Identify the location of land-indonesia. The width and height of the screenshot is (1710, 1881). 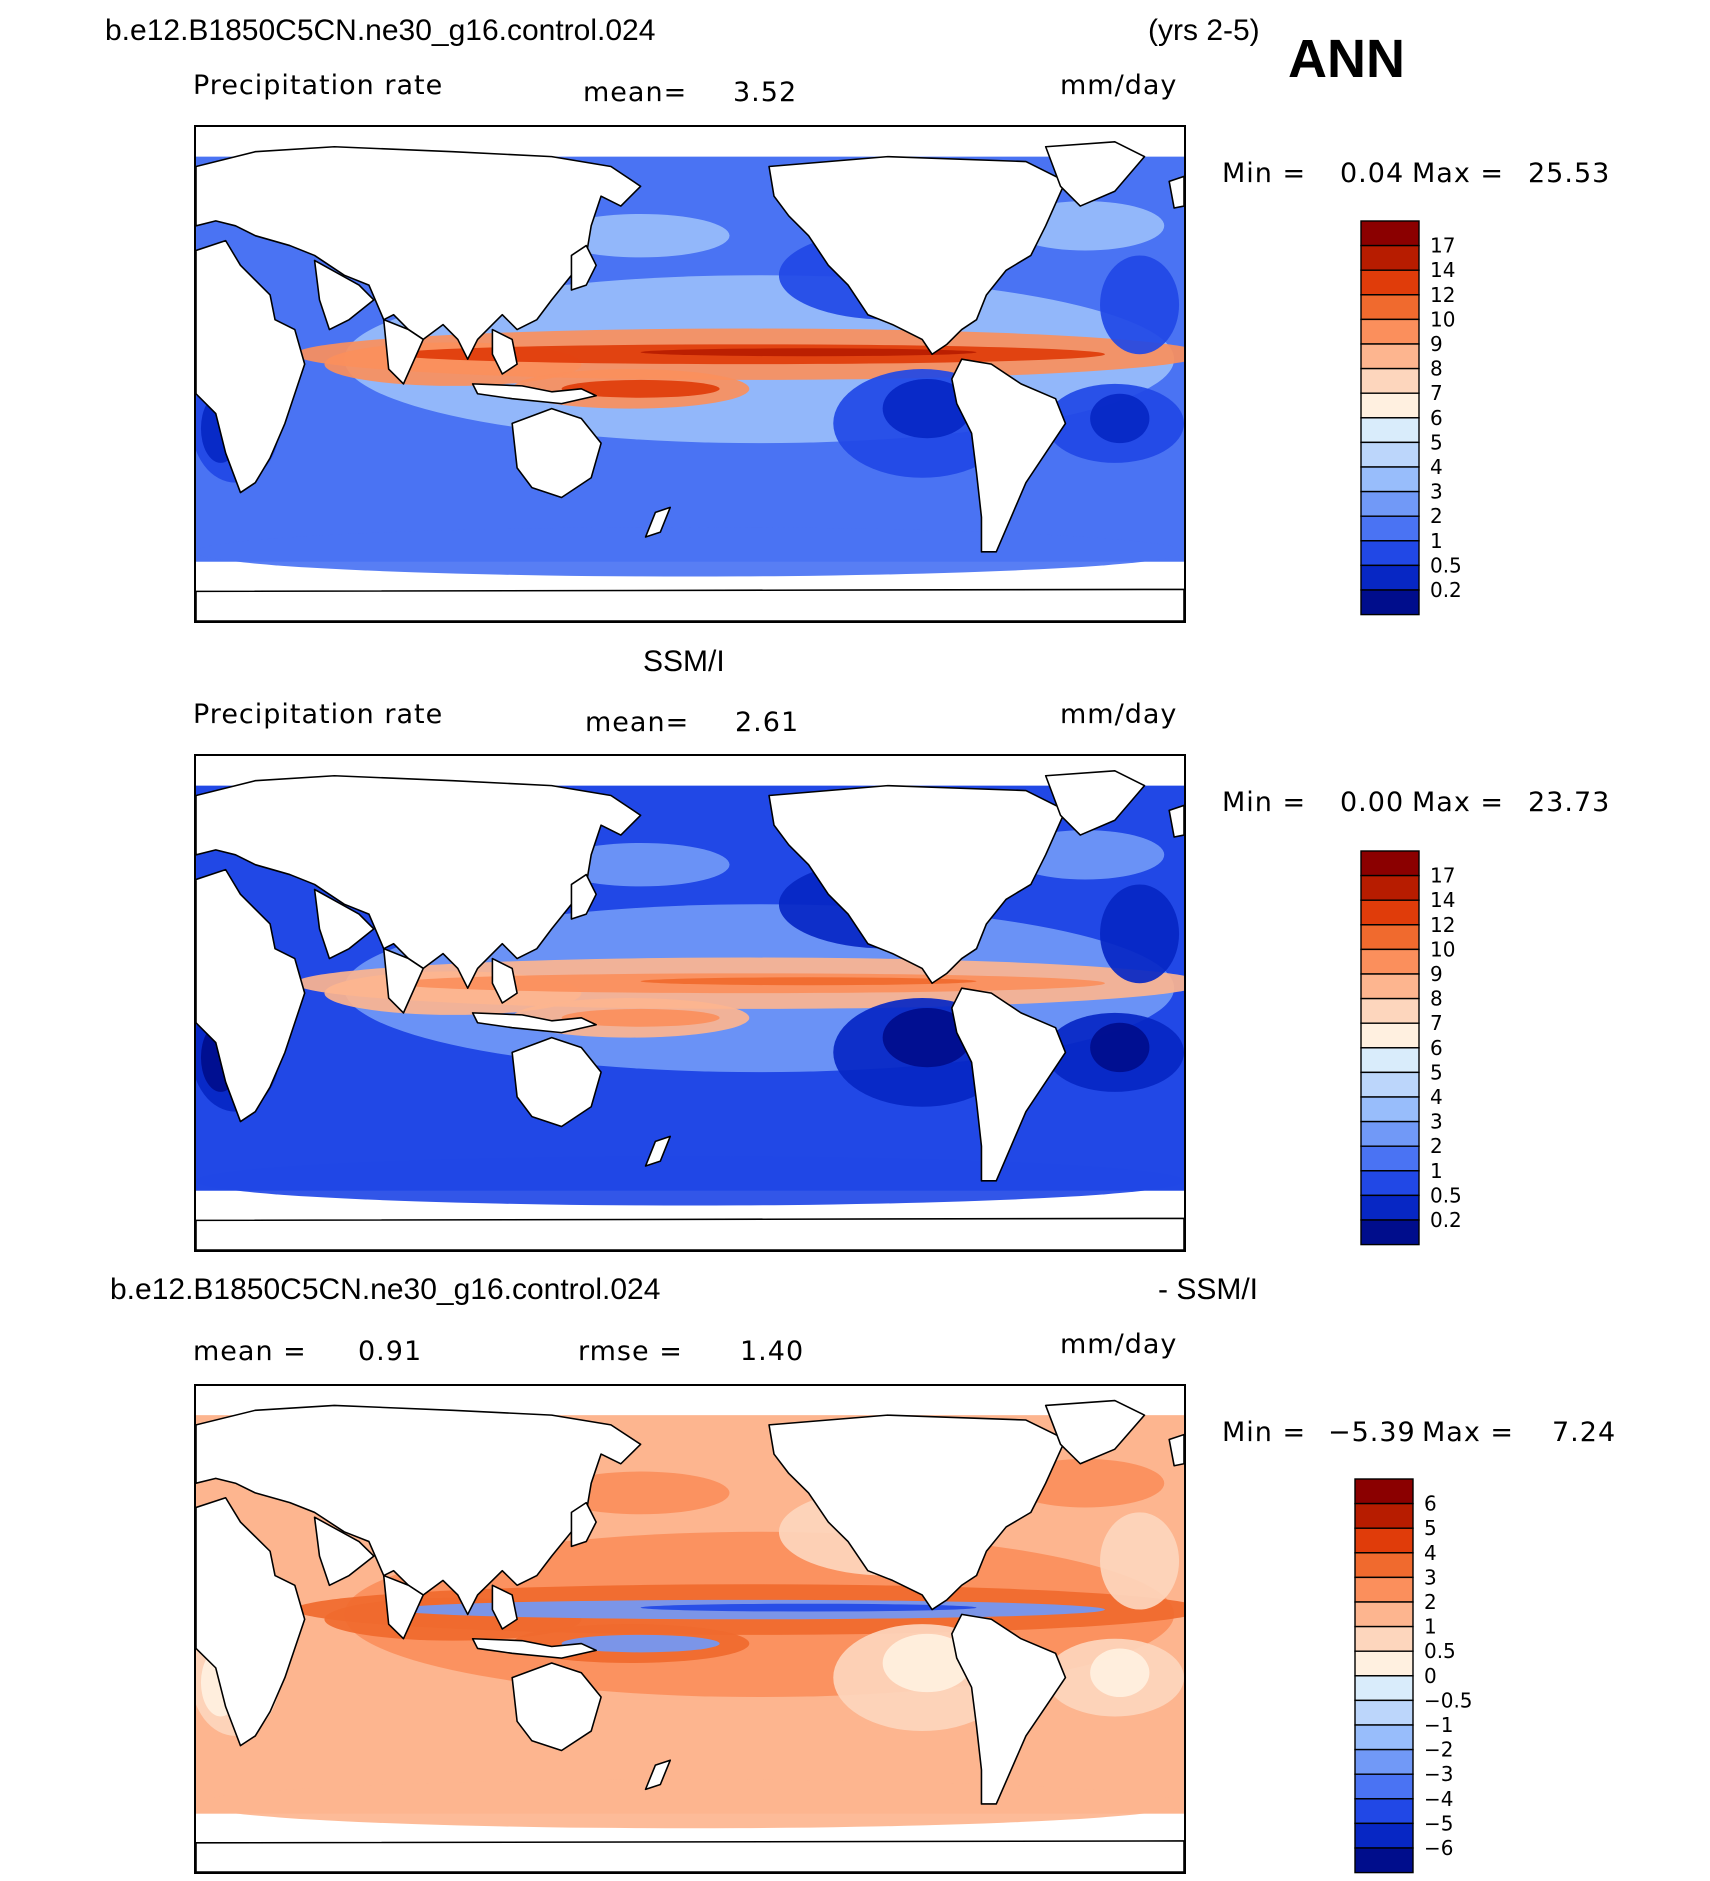
(534, 1648).